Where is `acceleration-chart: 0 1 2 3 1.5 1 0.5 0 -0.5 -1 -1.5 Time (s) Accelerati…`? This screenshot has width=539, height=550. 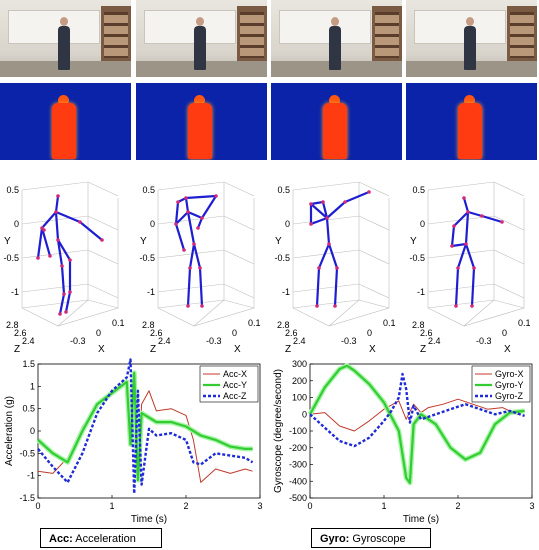
acceleration-chart: 0 1 2 3 1.5 1 0.5 0 -0.5 -1 -1.5 Time (s) Accelerati… is located at coordinates (133, 441).